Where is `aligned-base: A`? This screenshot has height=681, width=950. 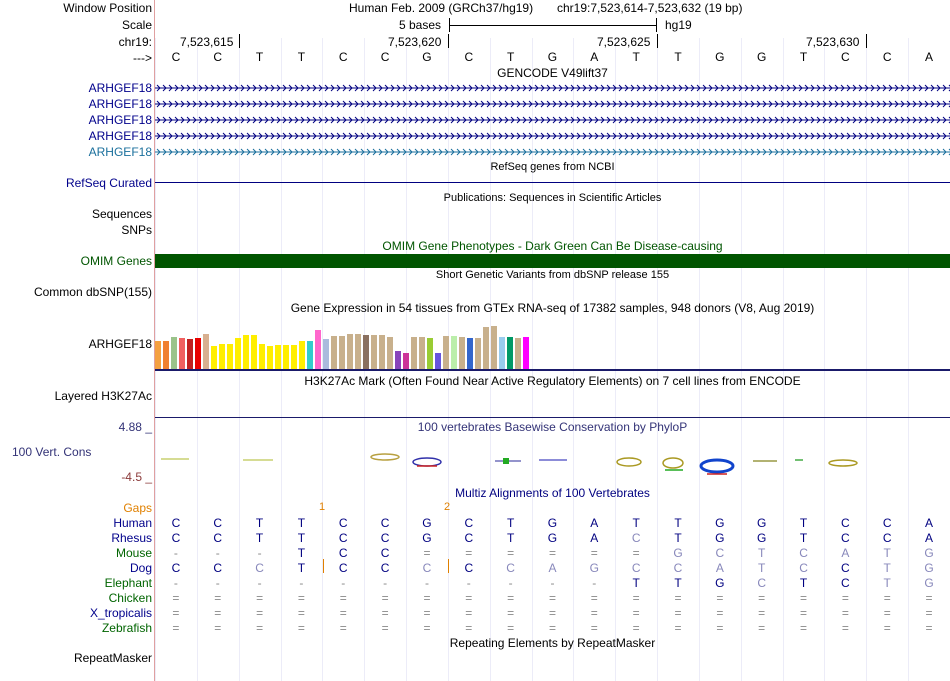 aligned-base: A is located at coordinates (594, 538).